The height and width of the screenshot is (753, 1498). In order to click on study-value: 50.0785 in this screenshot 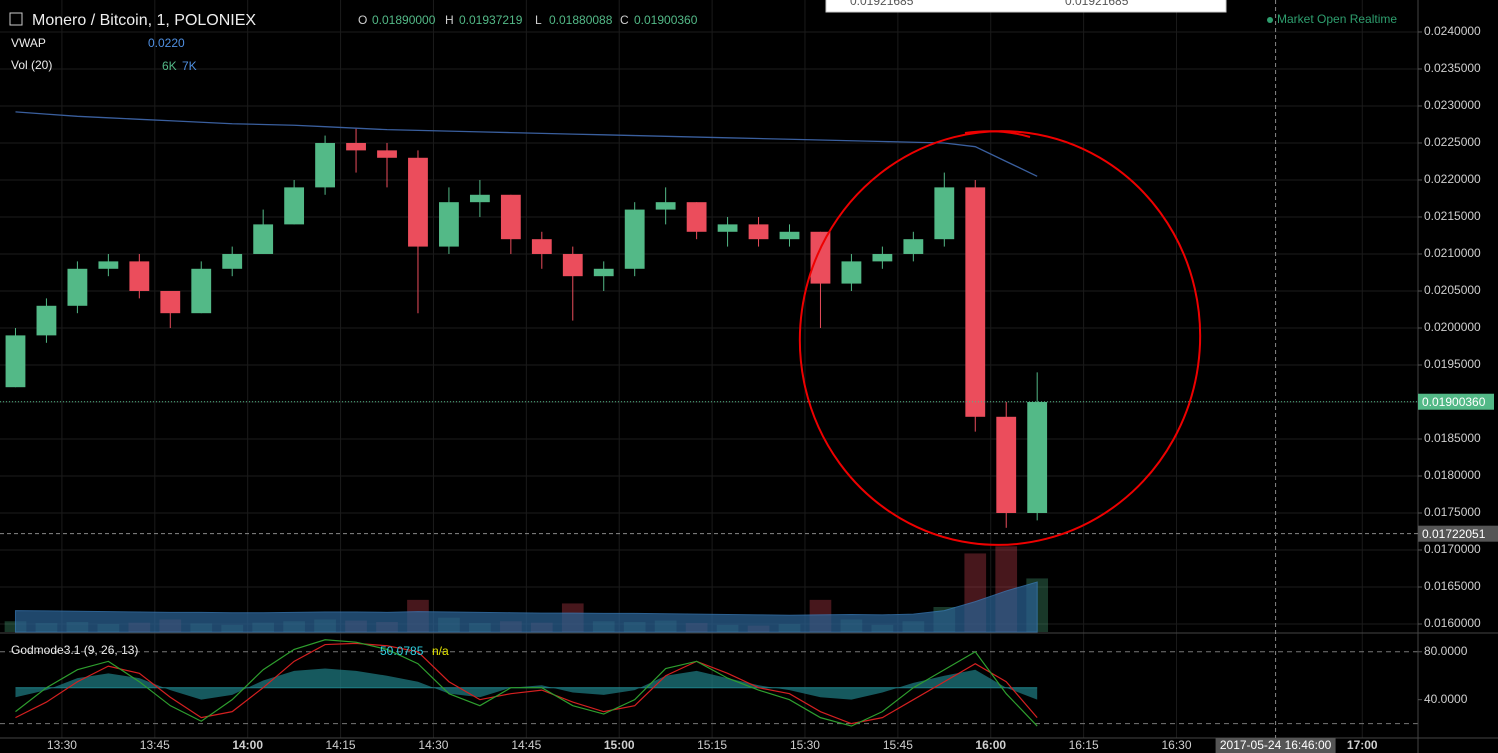, I will do `click(402, 651)`.